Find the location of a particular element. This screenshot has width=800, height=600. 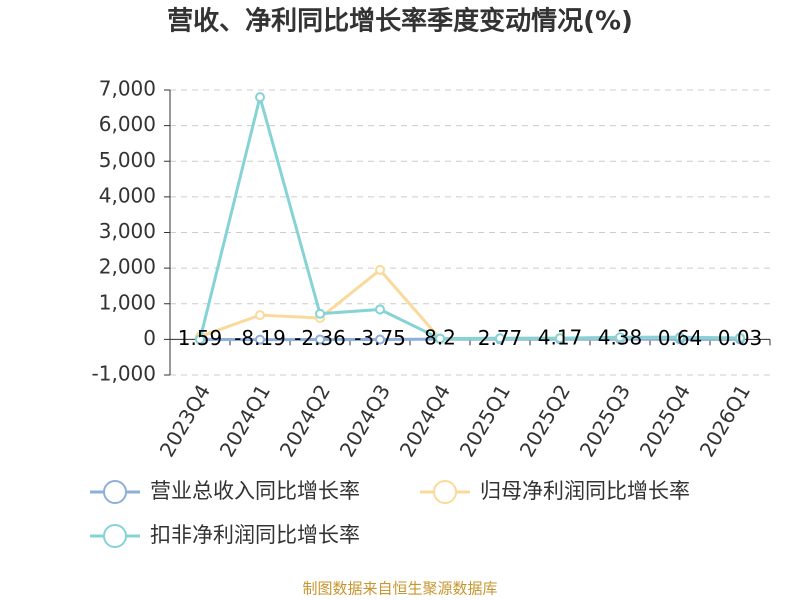

legend-label: 归母净利润同比增长率 is located at coordinates (585, 491).